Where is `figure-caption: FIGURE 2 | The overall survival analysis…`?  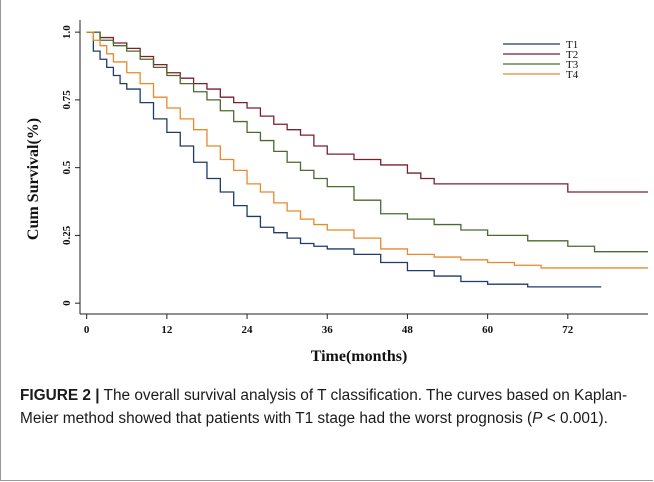
figure-caption: FIGURE 2 | The overall survival analysis… is located at coordinates (329, 407).